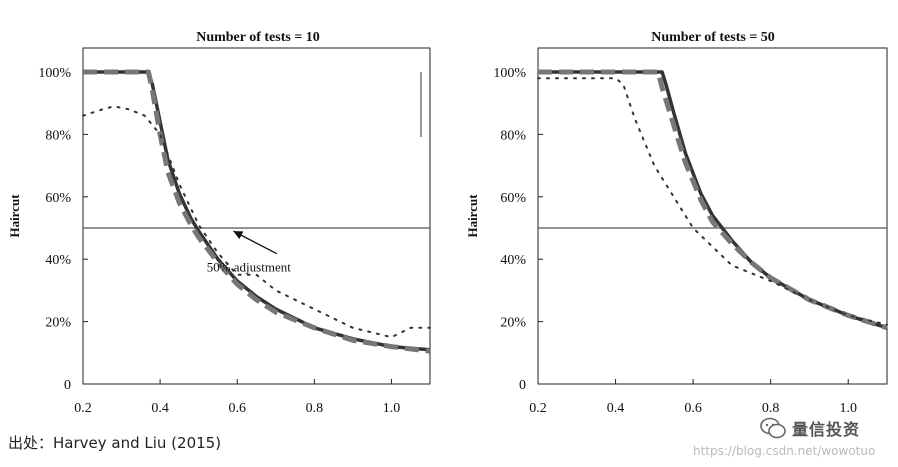  I want to click on annotation-arrowhead, so click(238, 235).